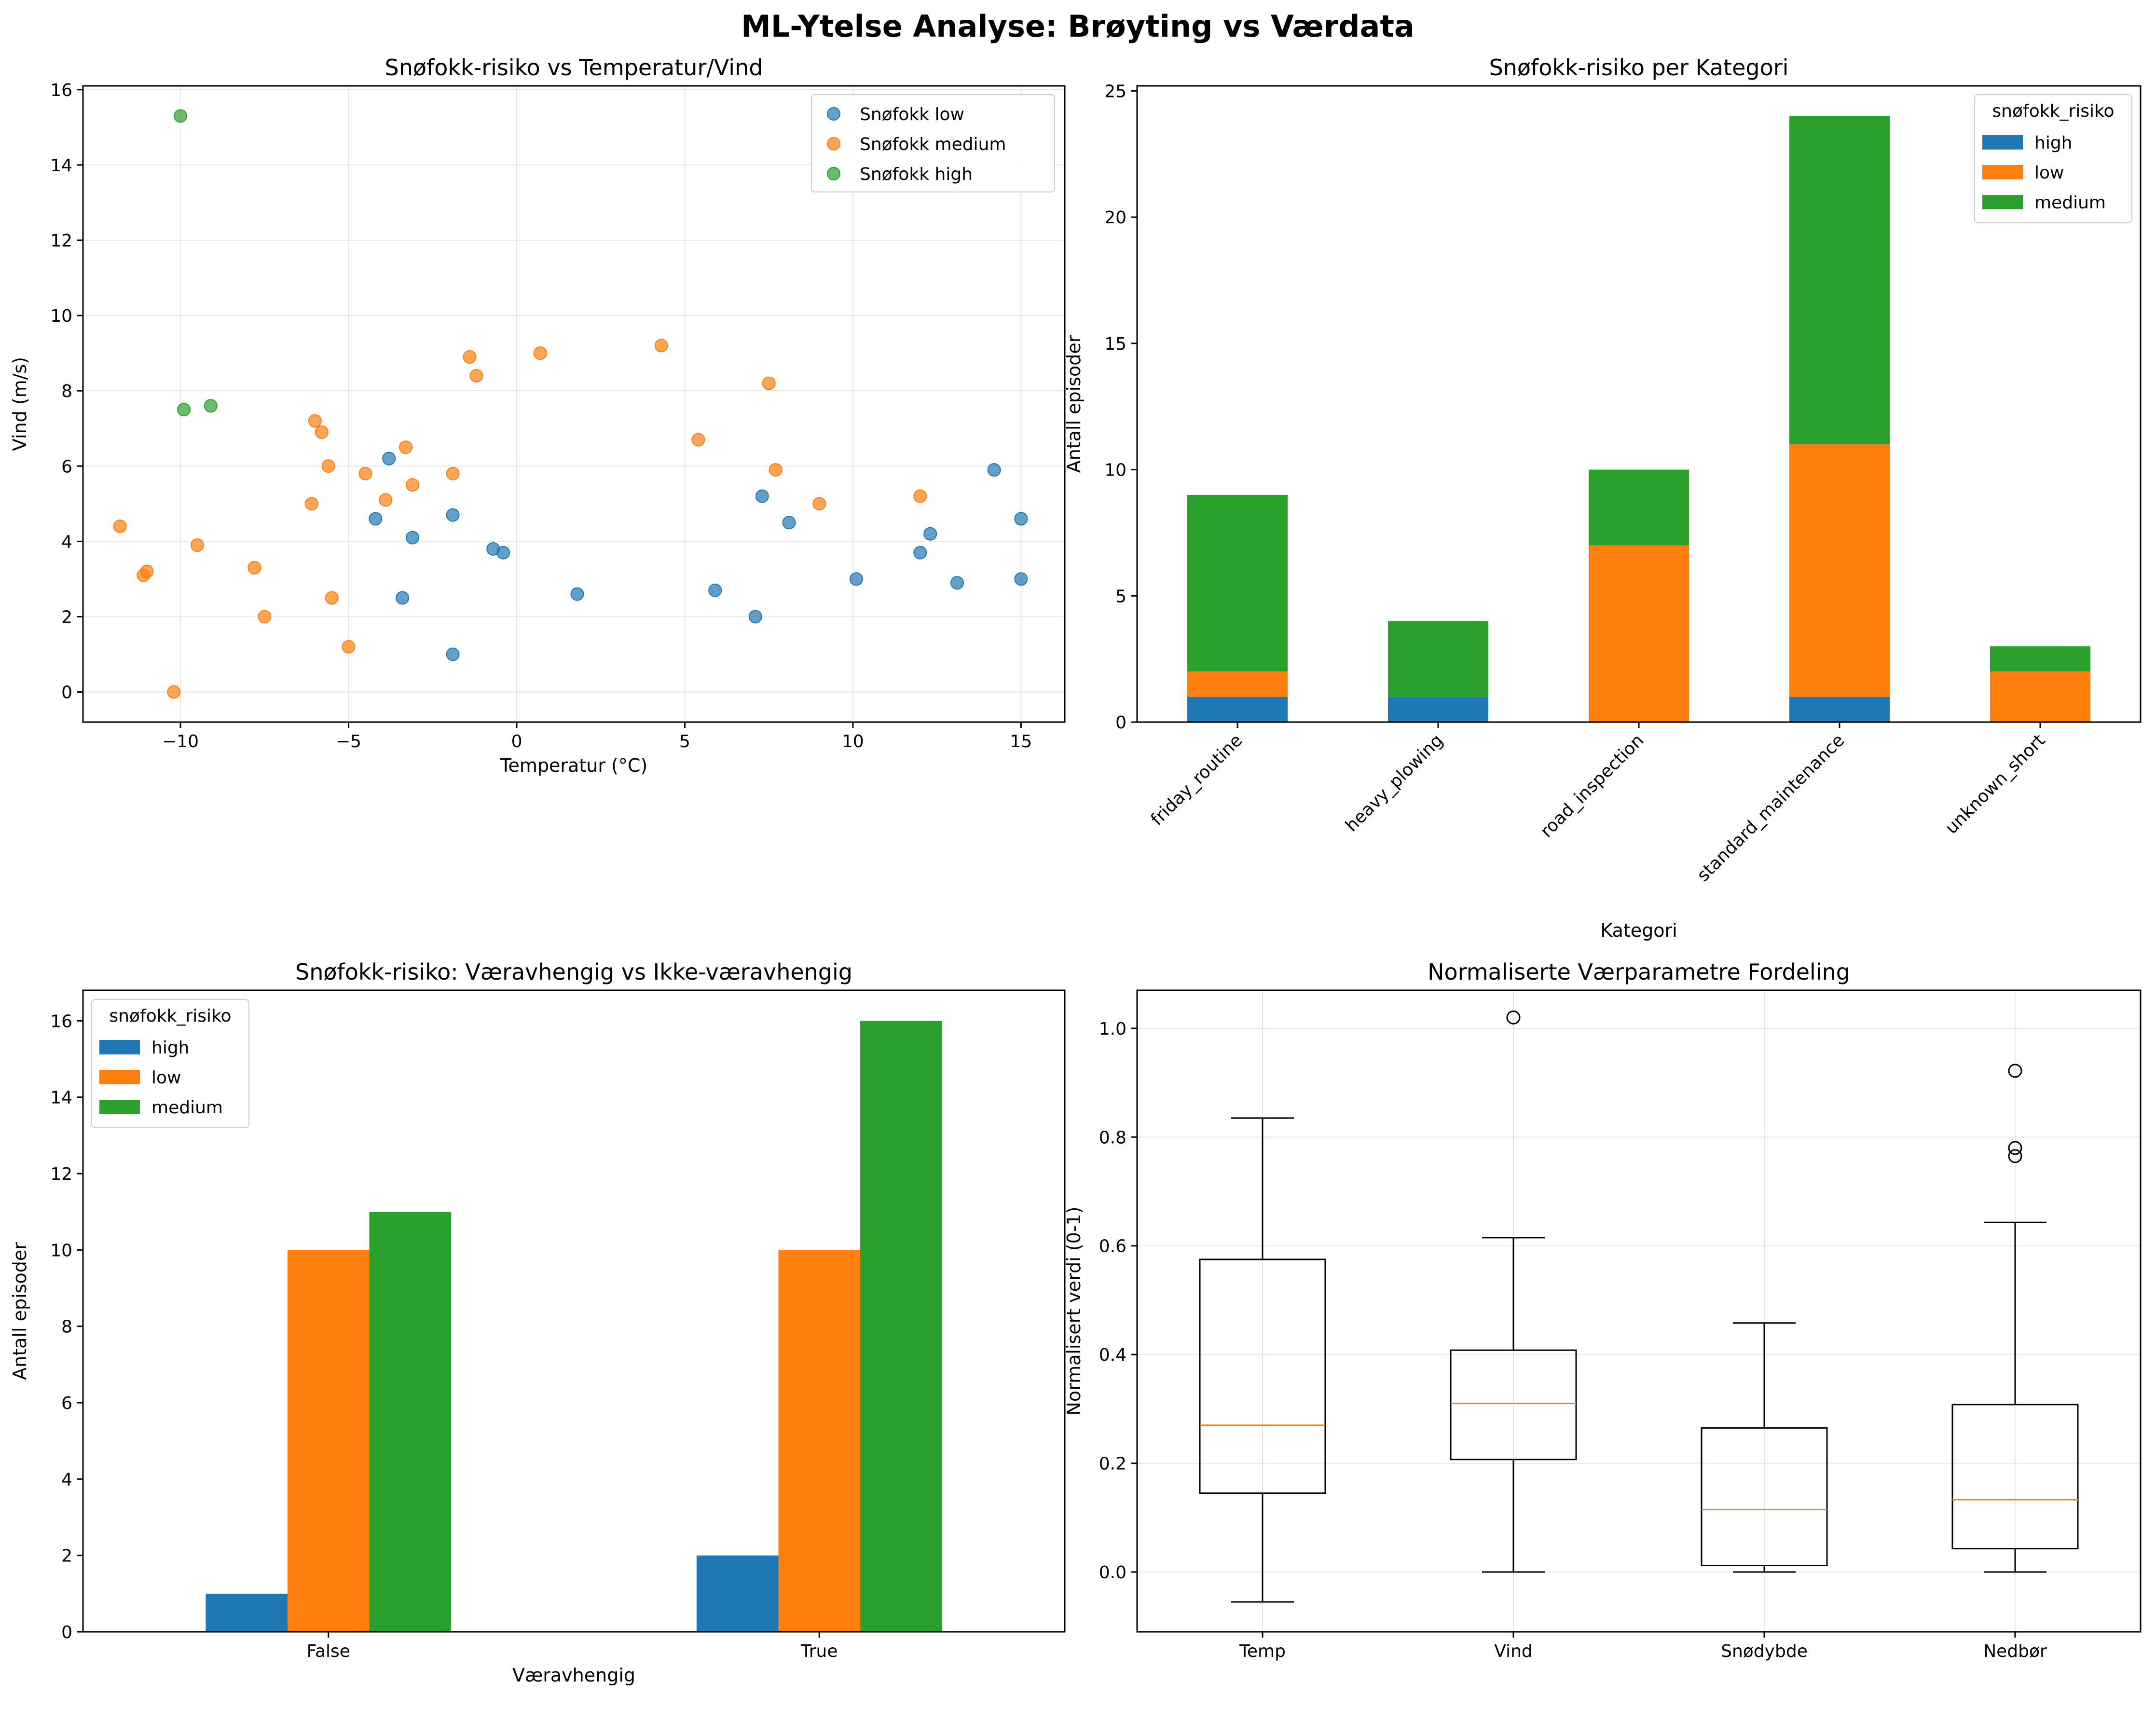 Image resolution: width=2156 pixels, height=1709 pixels. What do you see at coordinates (1639, 972) in the screenshot?
I see `panel-title: Normaliserte Værparametre Fordeling` at bounding box center [1639, 972].